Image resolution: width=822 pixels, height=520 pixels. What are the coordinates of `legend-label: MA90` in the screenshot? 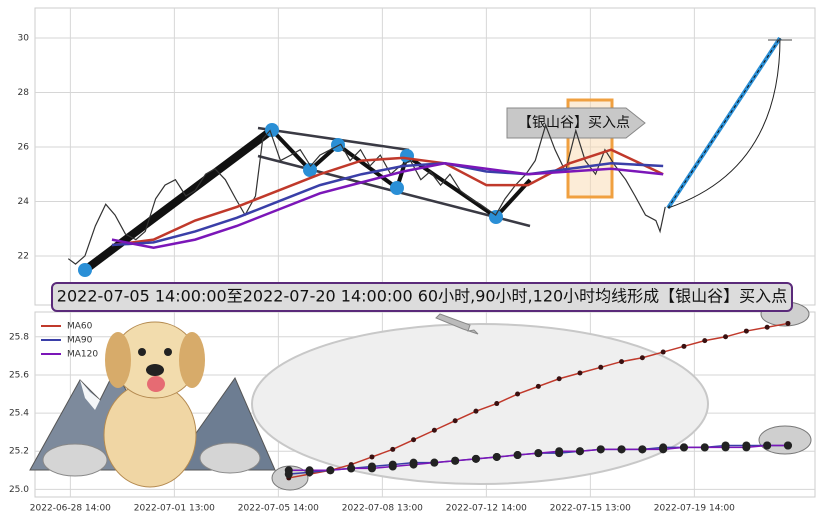 It's located at (80, 341).